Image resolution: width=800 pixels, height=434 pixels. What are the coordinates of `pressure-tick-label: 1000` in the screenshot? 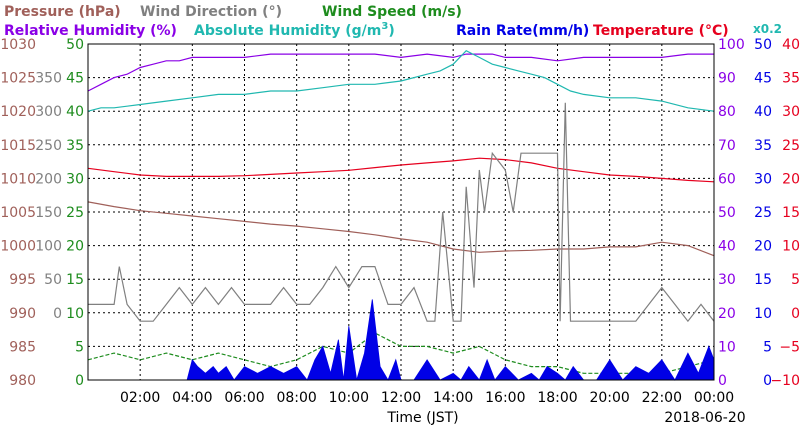 It's located at (18, 247).